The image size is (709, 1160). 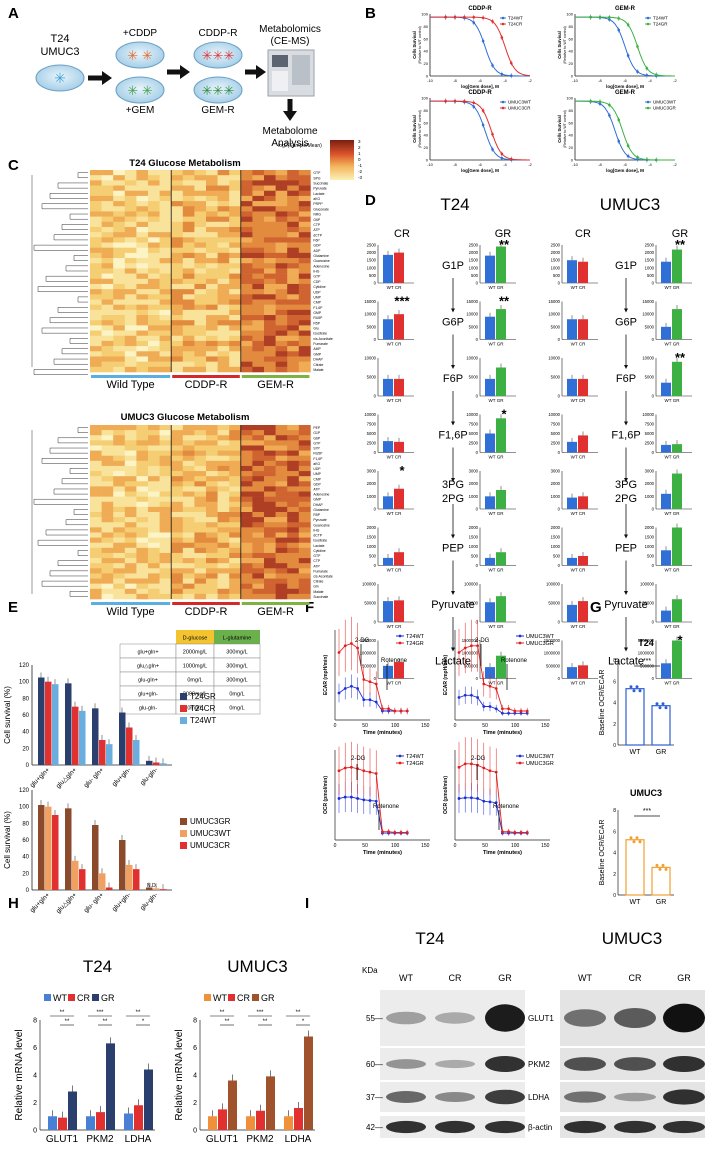 I want to click on x-tick: 0, so click(x=335, y=726).